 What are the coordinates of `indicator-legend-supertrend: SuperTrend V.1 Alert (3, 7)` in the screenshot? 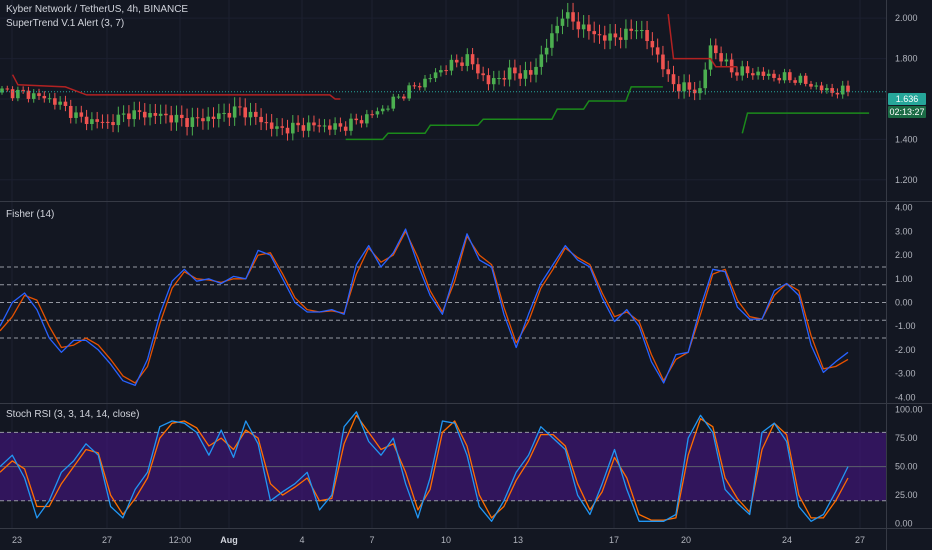 It's located at (65, 23).